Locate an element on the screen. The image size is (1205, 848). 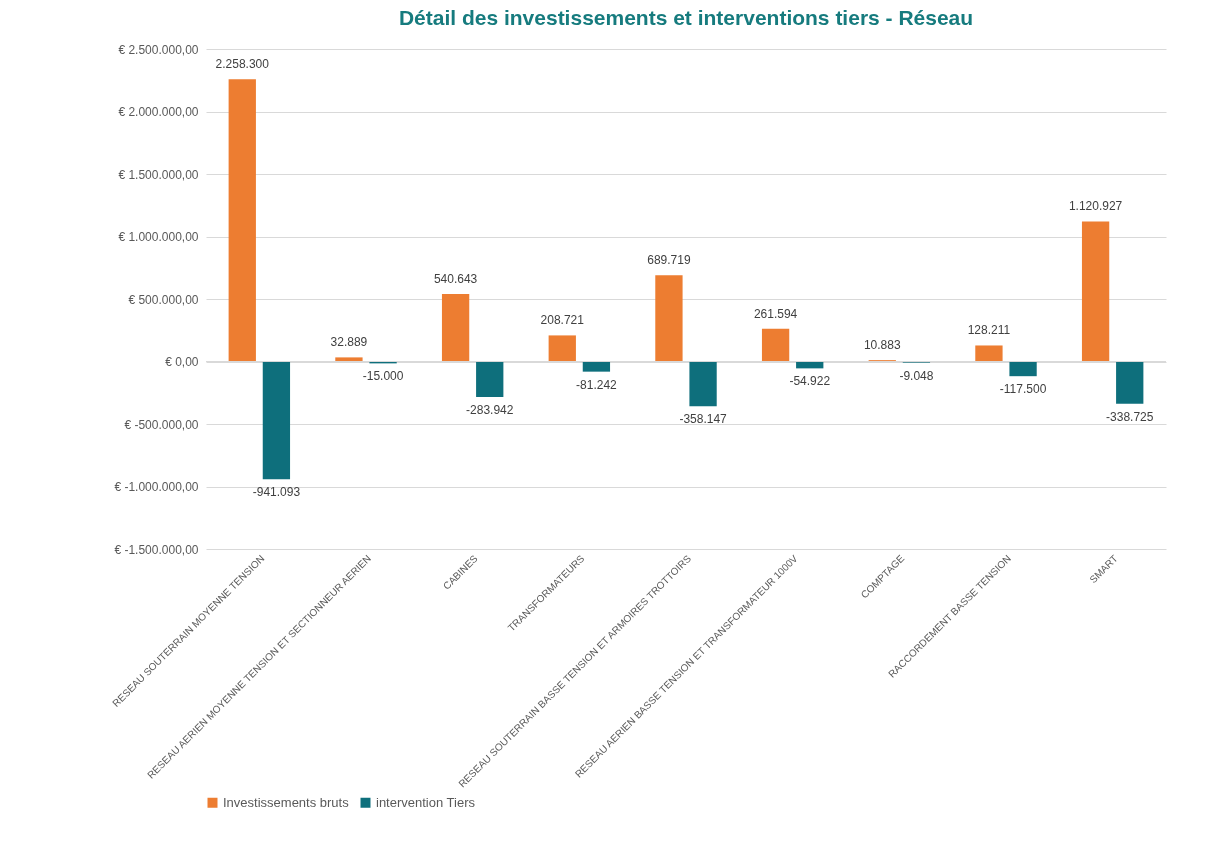
data-label: -338.725 is located at coordinates (1130, 416).